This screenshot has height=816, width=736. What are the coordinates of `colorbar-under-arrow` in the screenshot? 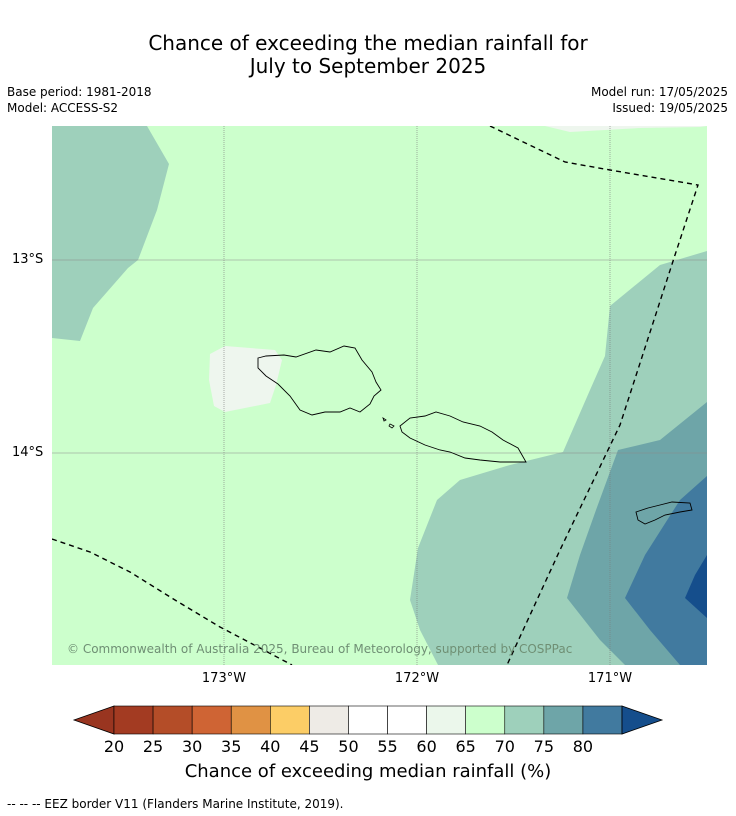 It's located at (93, 720).